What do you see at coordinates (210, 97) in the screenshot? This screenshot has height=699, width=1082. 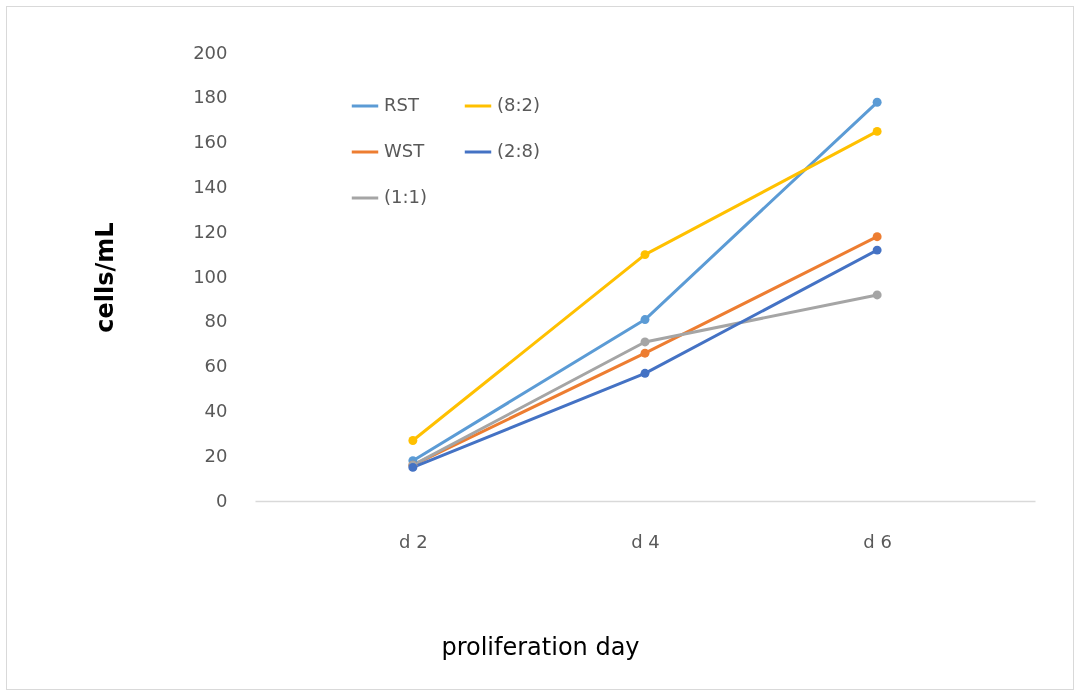 I see `y-tick-label: 180` at bounding box center [210, 97].